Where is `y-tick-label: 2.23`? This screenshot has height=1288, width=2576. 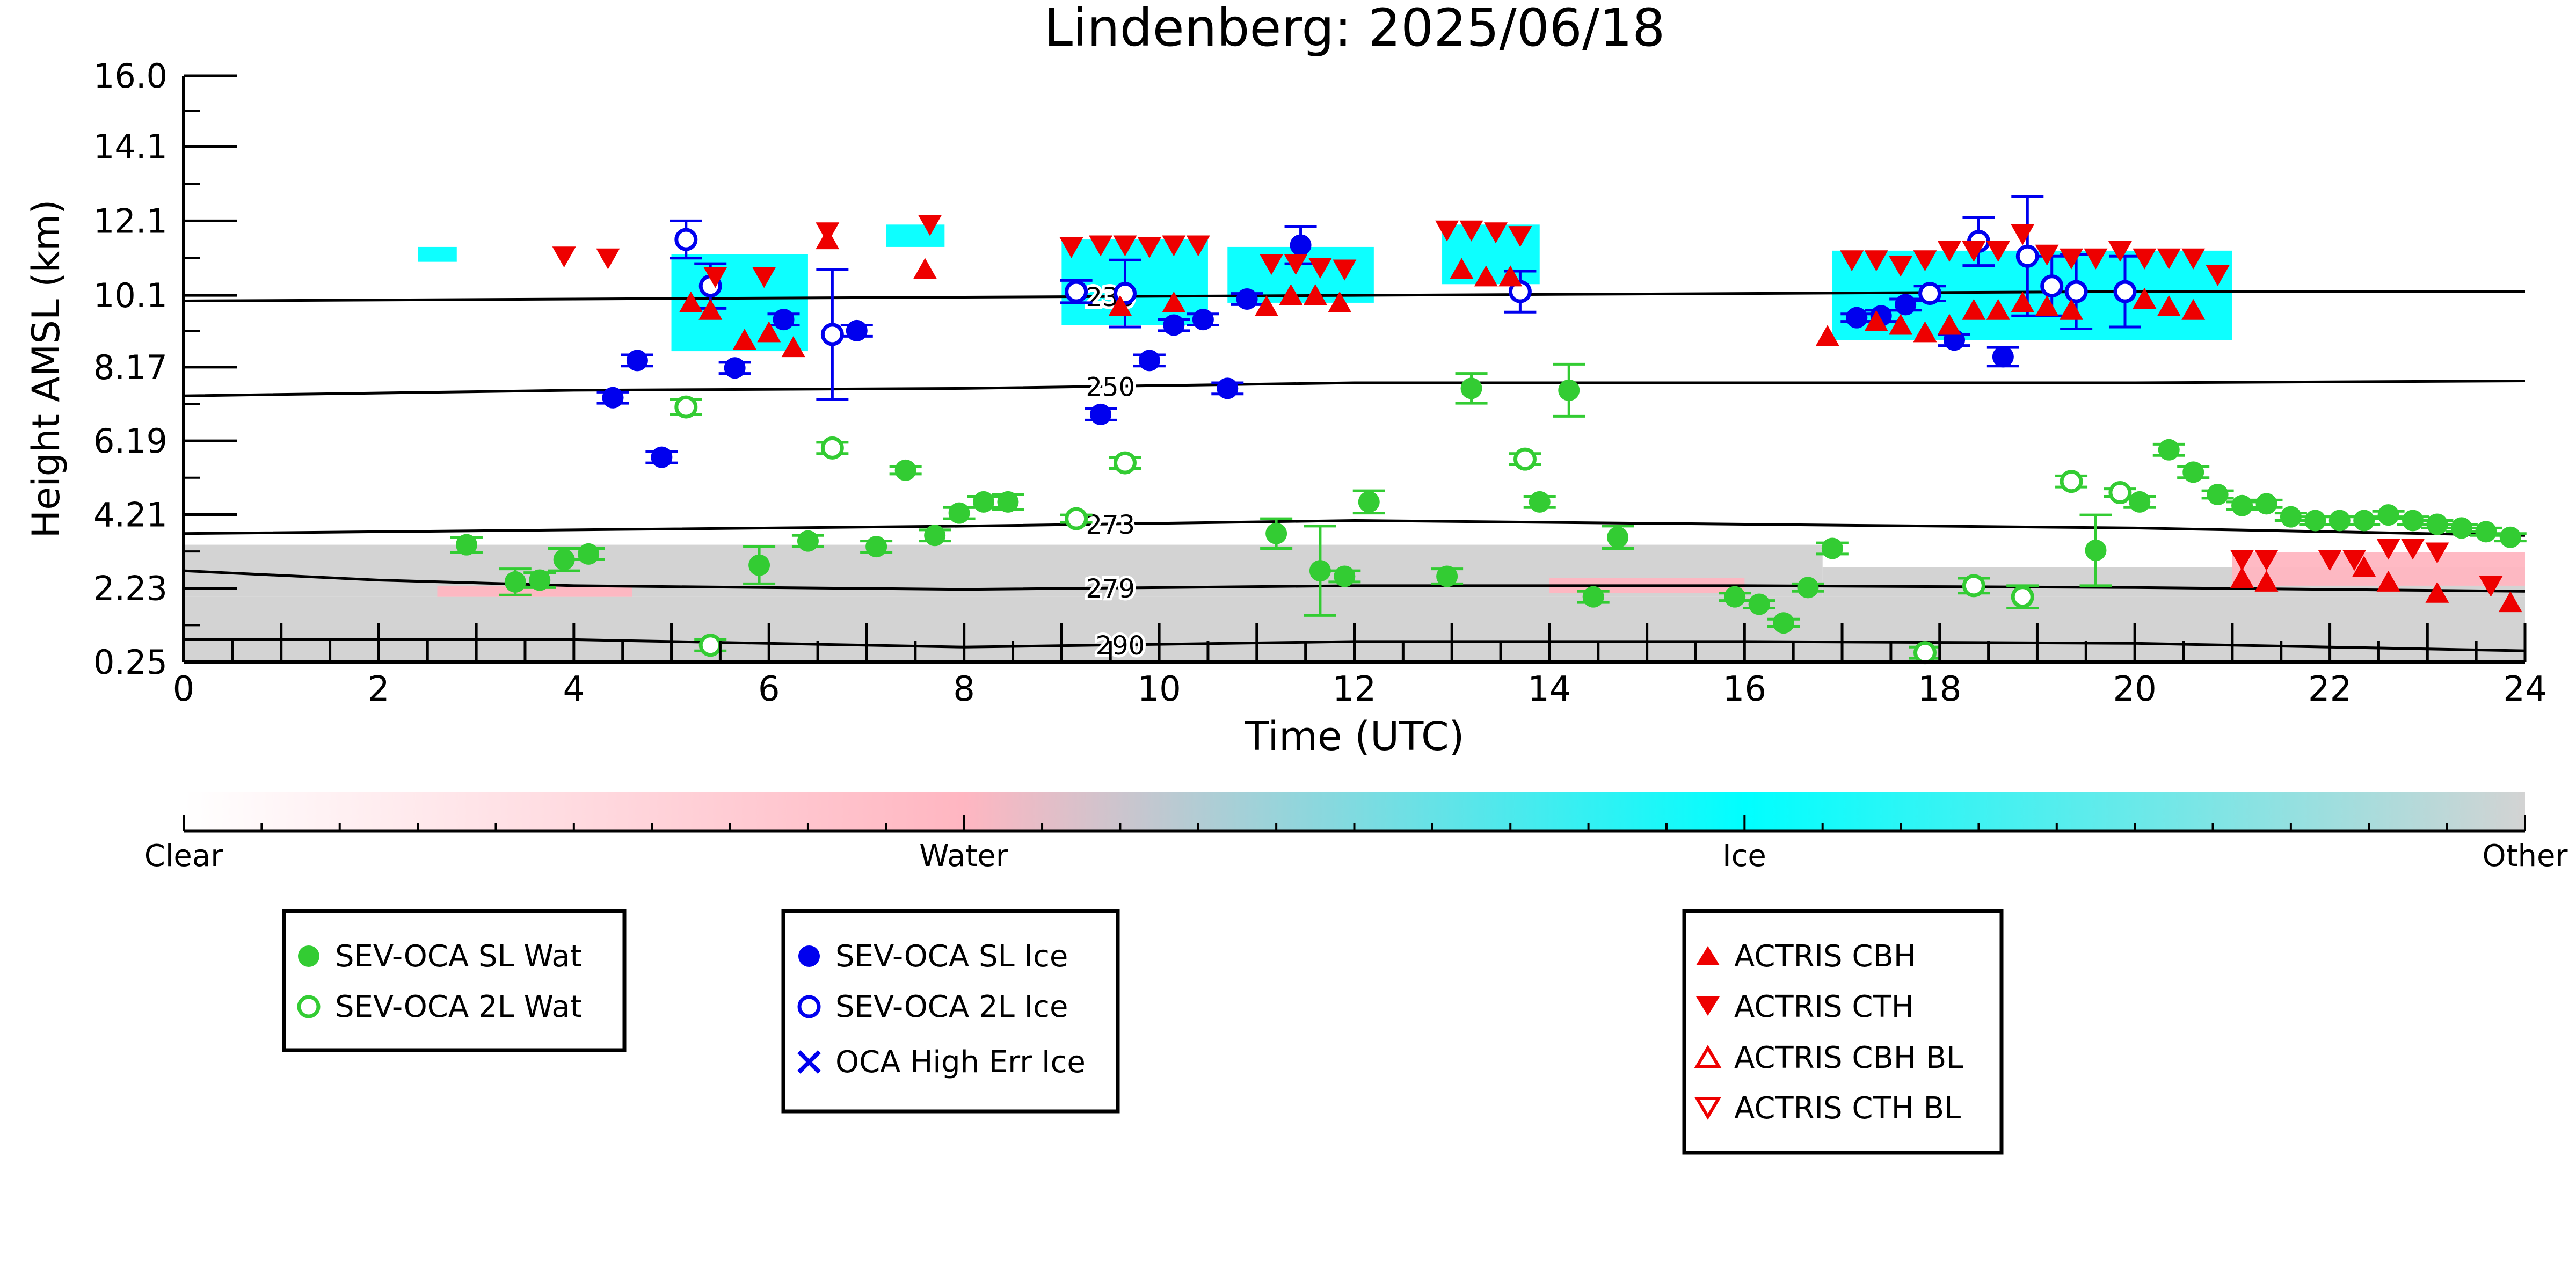 y-tick-label: 2.23 is located at coordinates (130, 588).